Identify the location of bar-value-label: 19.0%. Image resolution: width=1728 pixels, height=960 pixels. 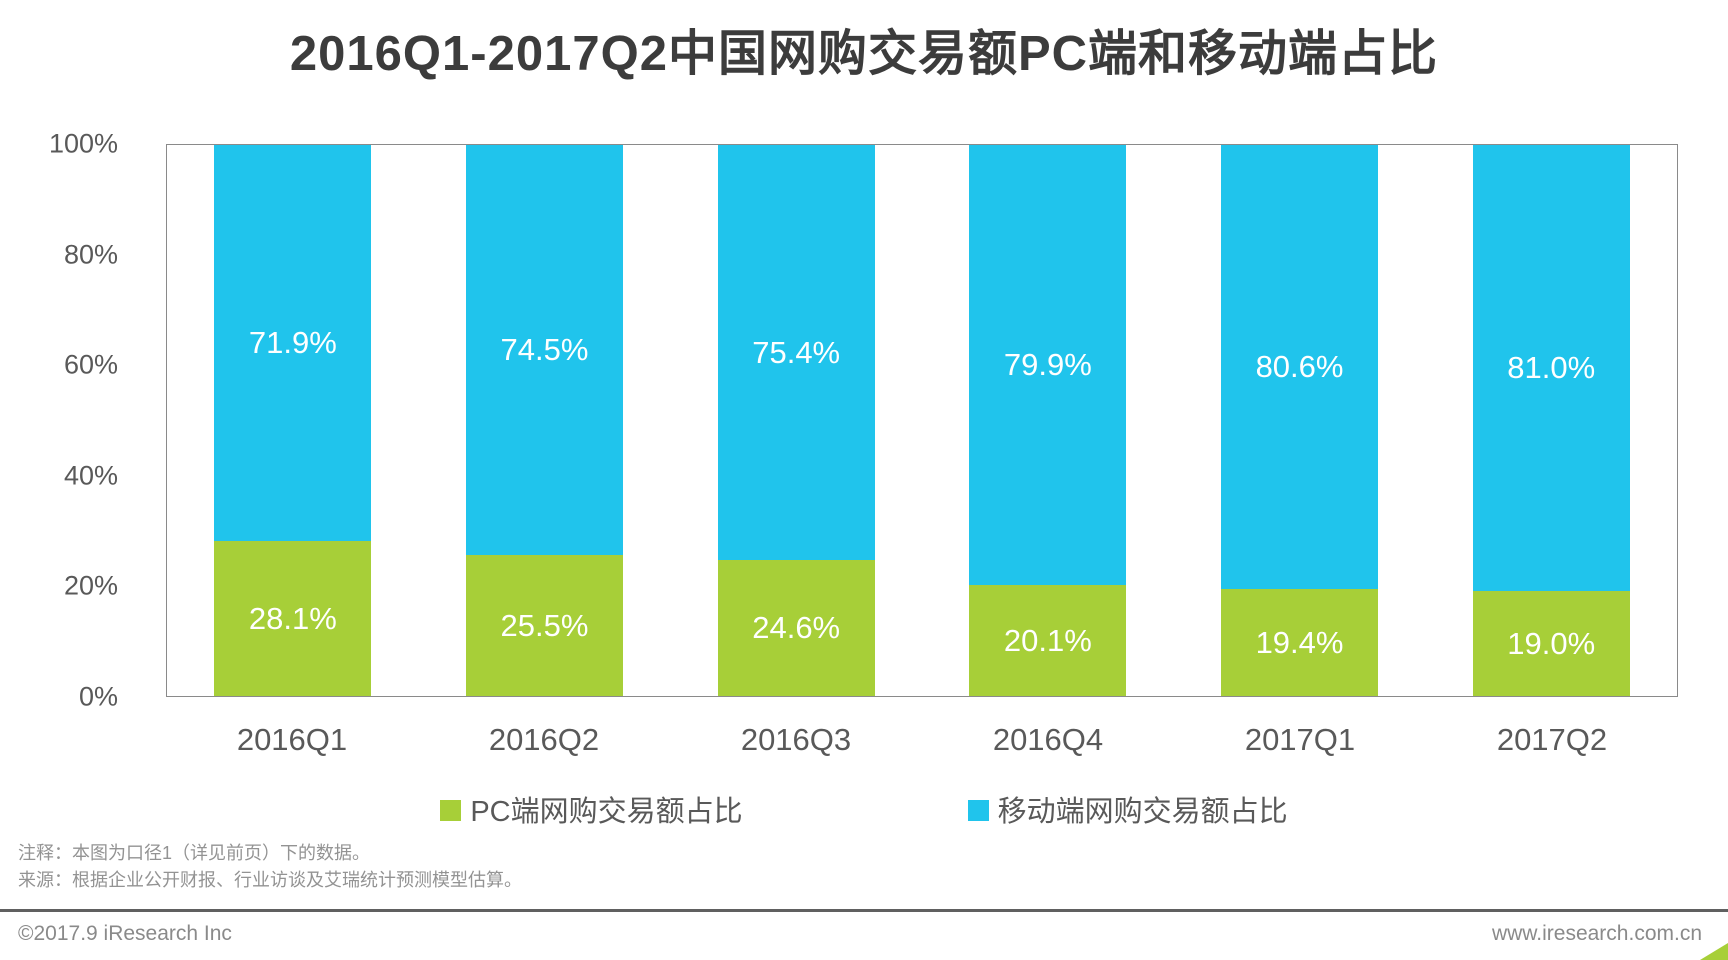
(1551, 643).